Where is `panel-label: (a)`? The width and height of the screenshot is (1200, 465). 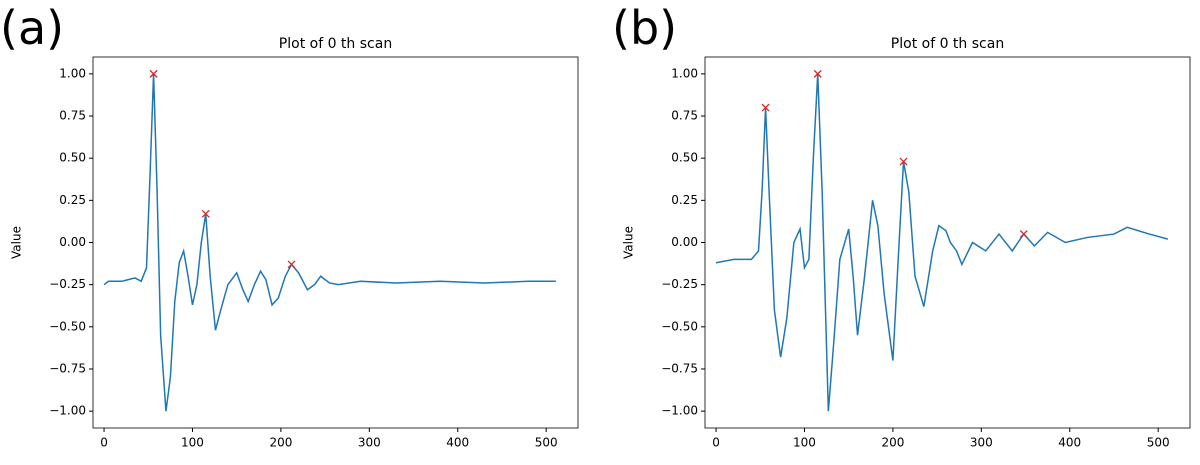 panel-label: (a) is located at coordinates (32, 28).